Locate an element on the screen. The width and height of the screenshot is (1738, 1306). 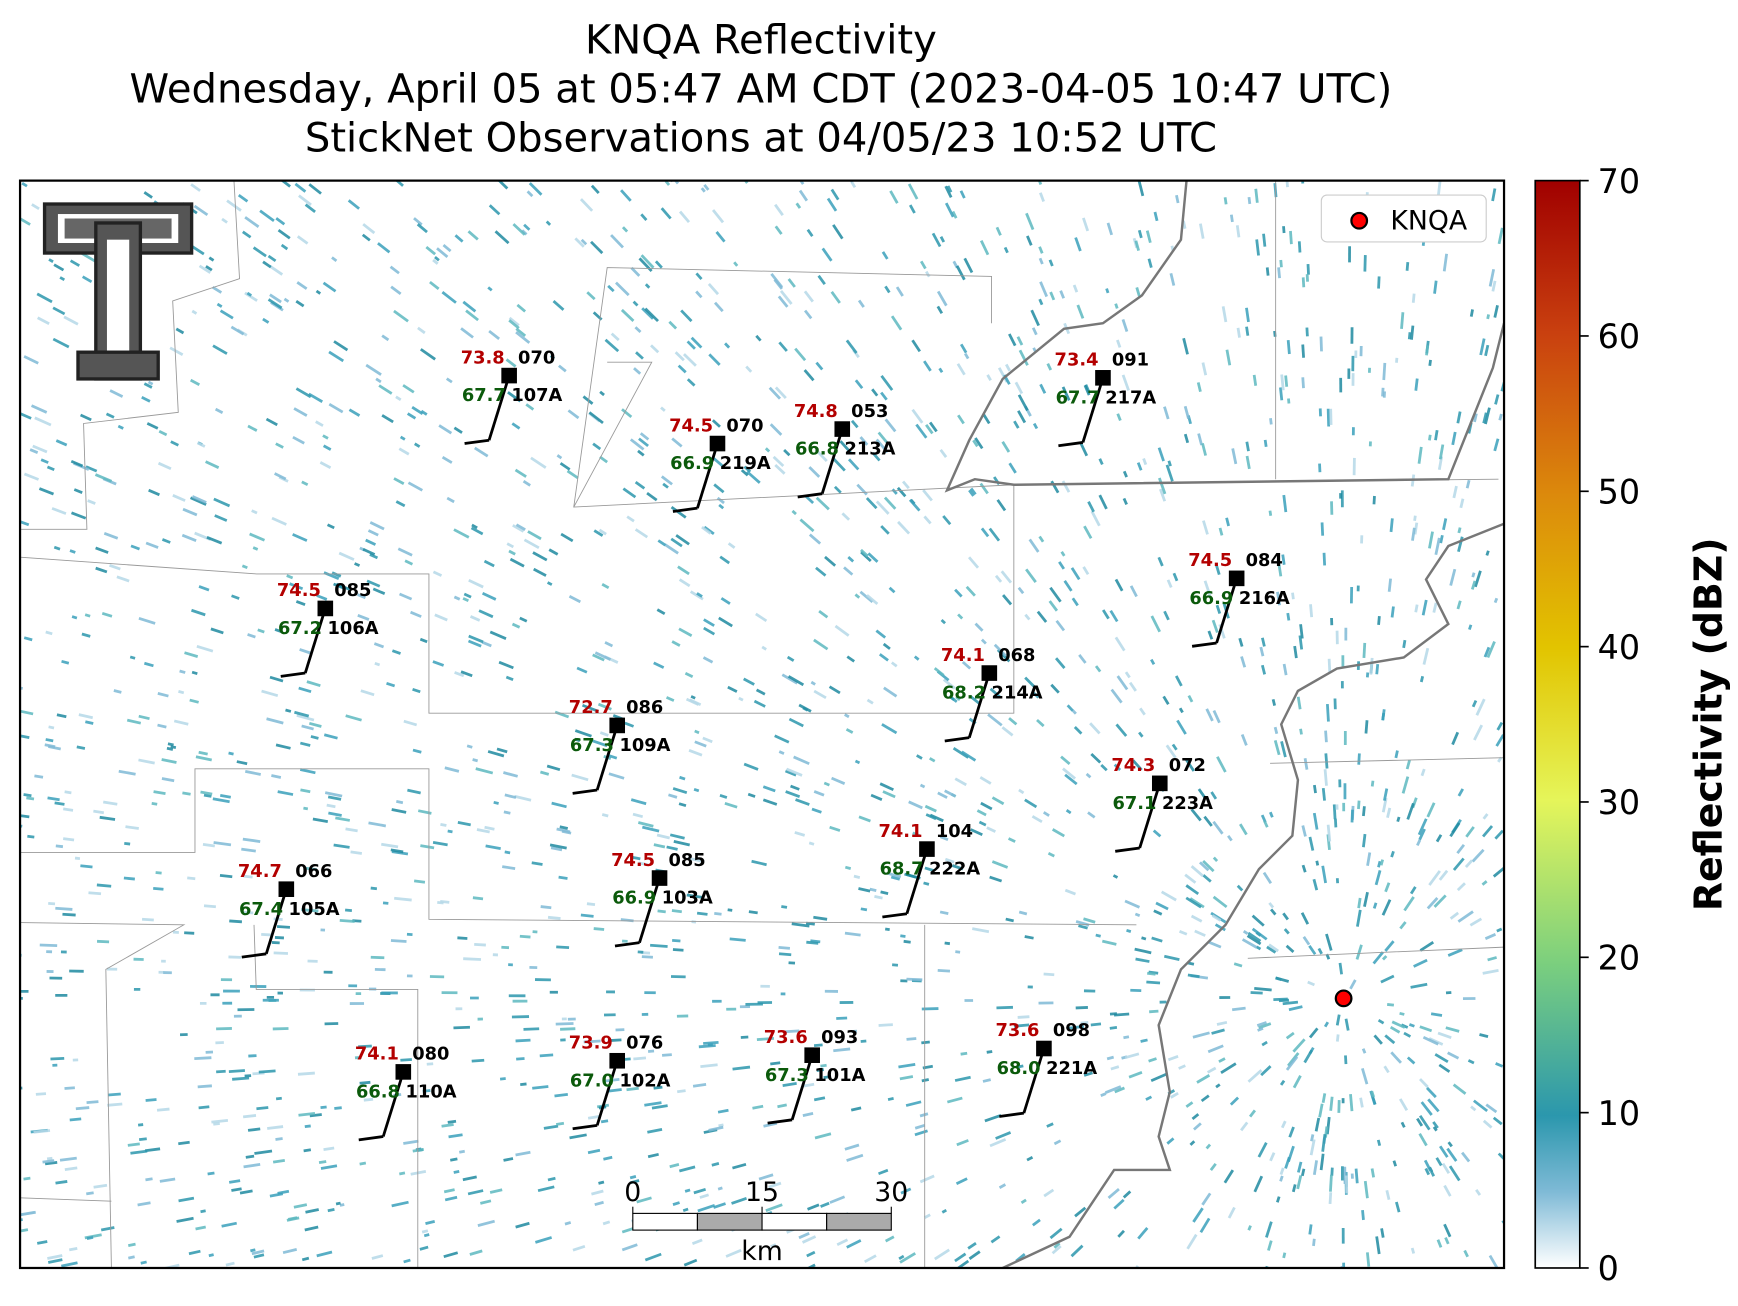
station-id: 102A is located at coordinates (644, 1080).